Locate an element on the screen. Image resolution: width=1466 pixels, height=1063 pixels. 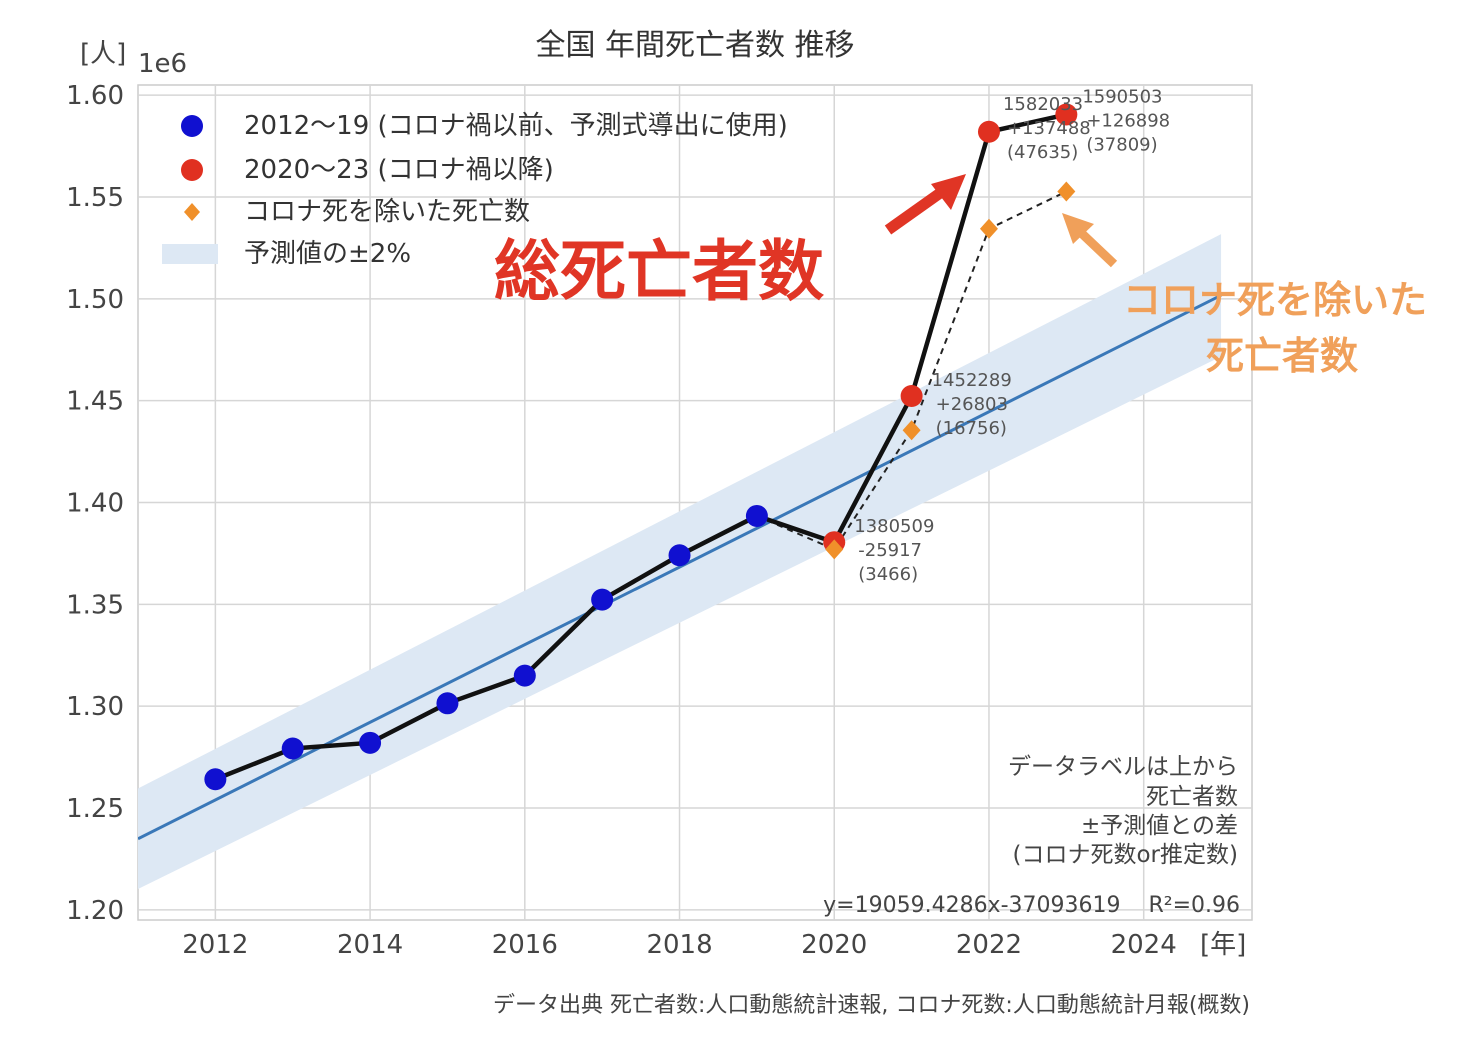
x-axis-unit-label: [年] is located at coordinates (1223, 945).